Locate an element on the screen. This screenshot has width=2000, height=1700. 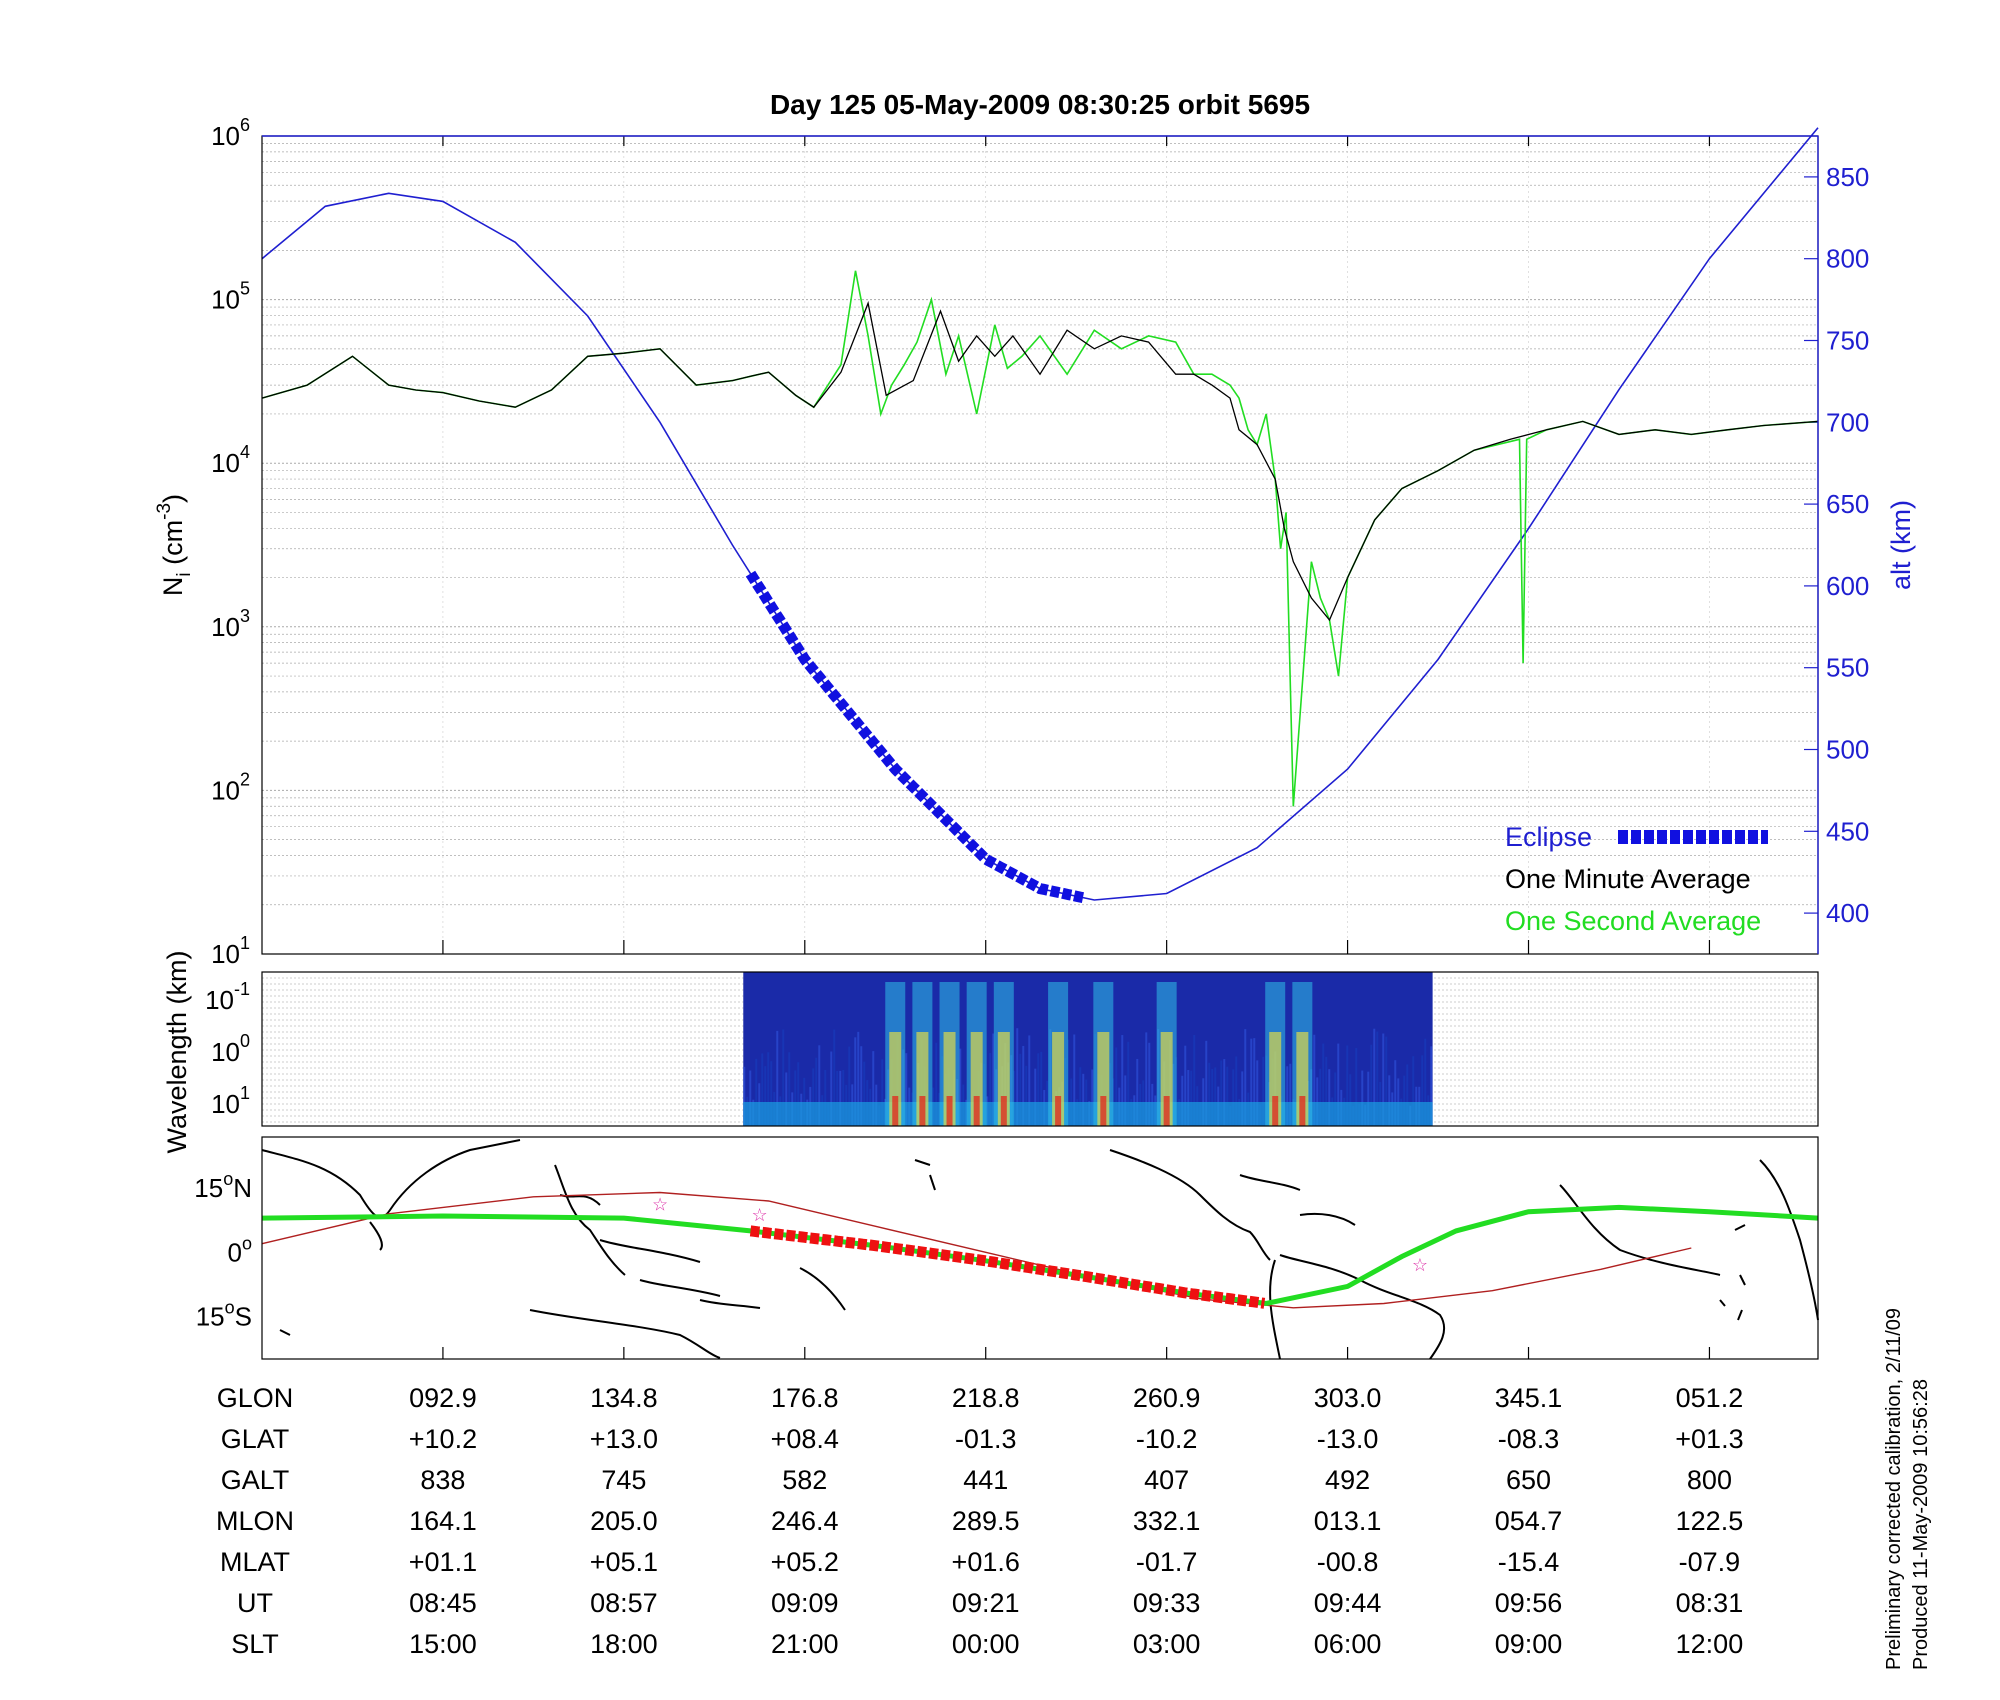
table-cell: 745 is located at coordinates (623, 1480).